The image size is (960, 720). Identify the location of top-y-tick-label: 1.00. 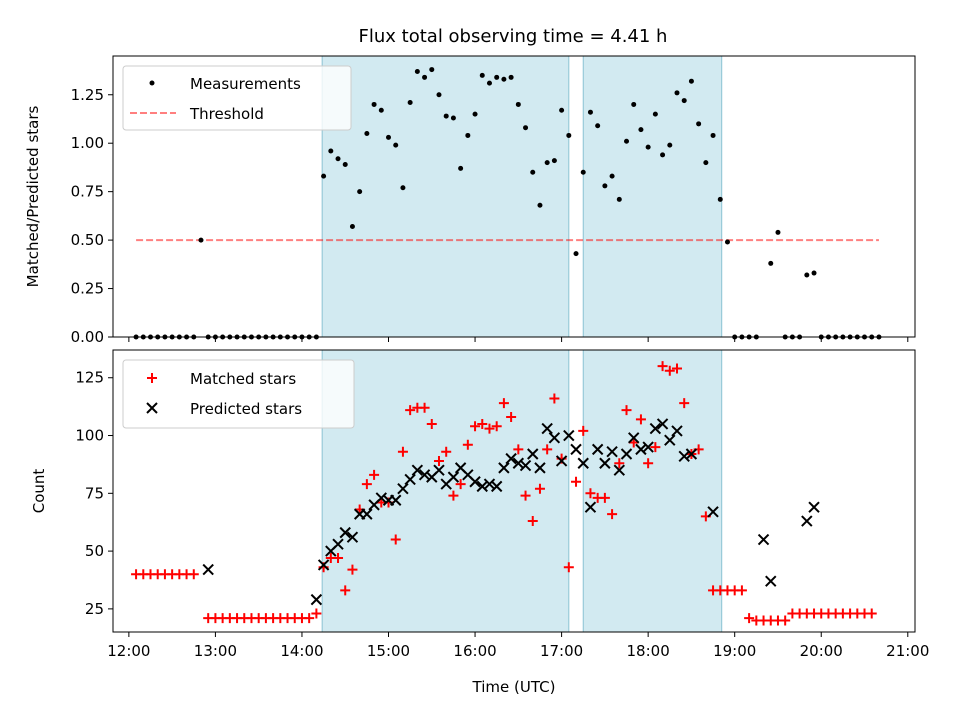
(87, 143).